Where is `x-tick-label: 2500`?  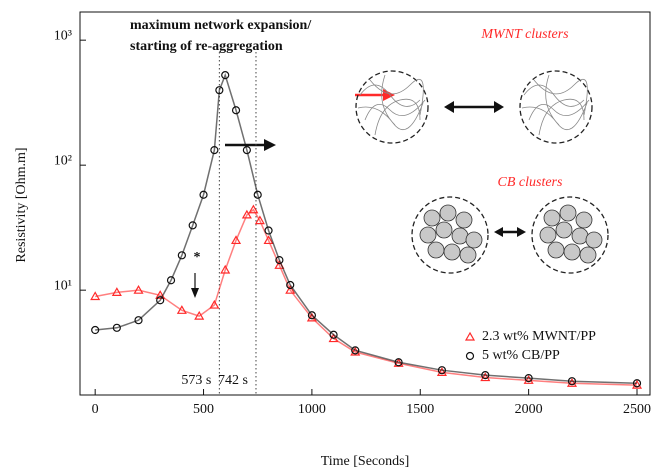 x-tick-label: 2500 is located at coordinates (637, 409).